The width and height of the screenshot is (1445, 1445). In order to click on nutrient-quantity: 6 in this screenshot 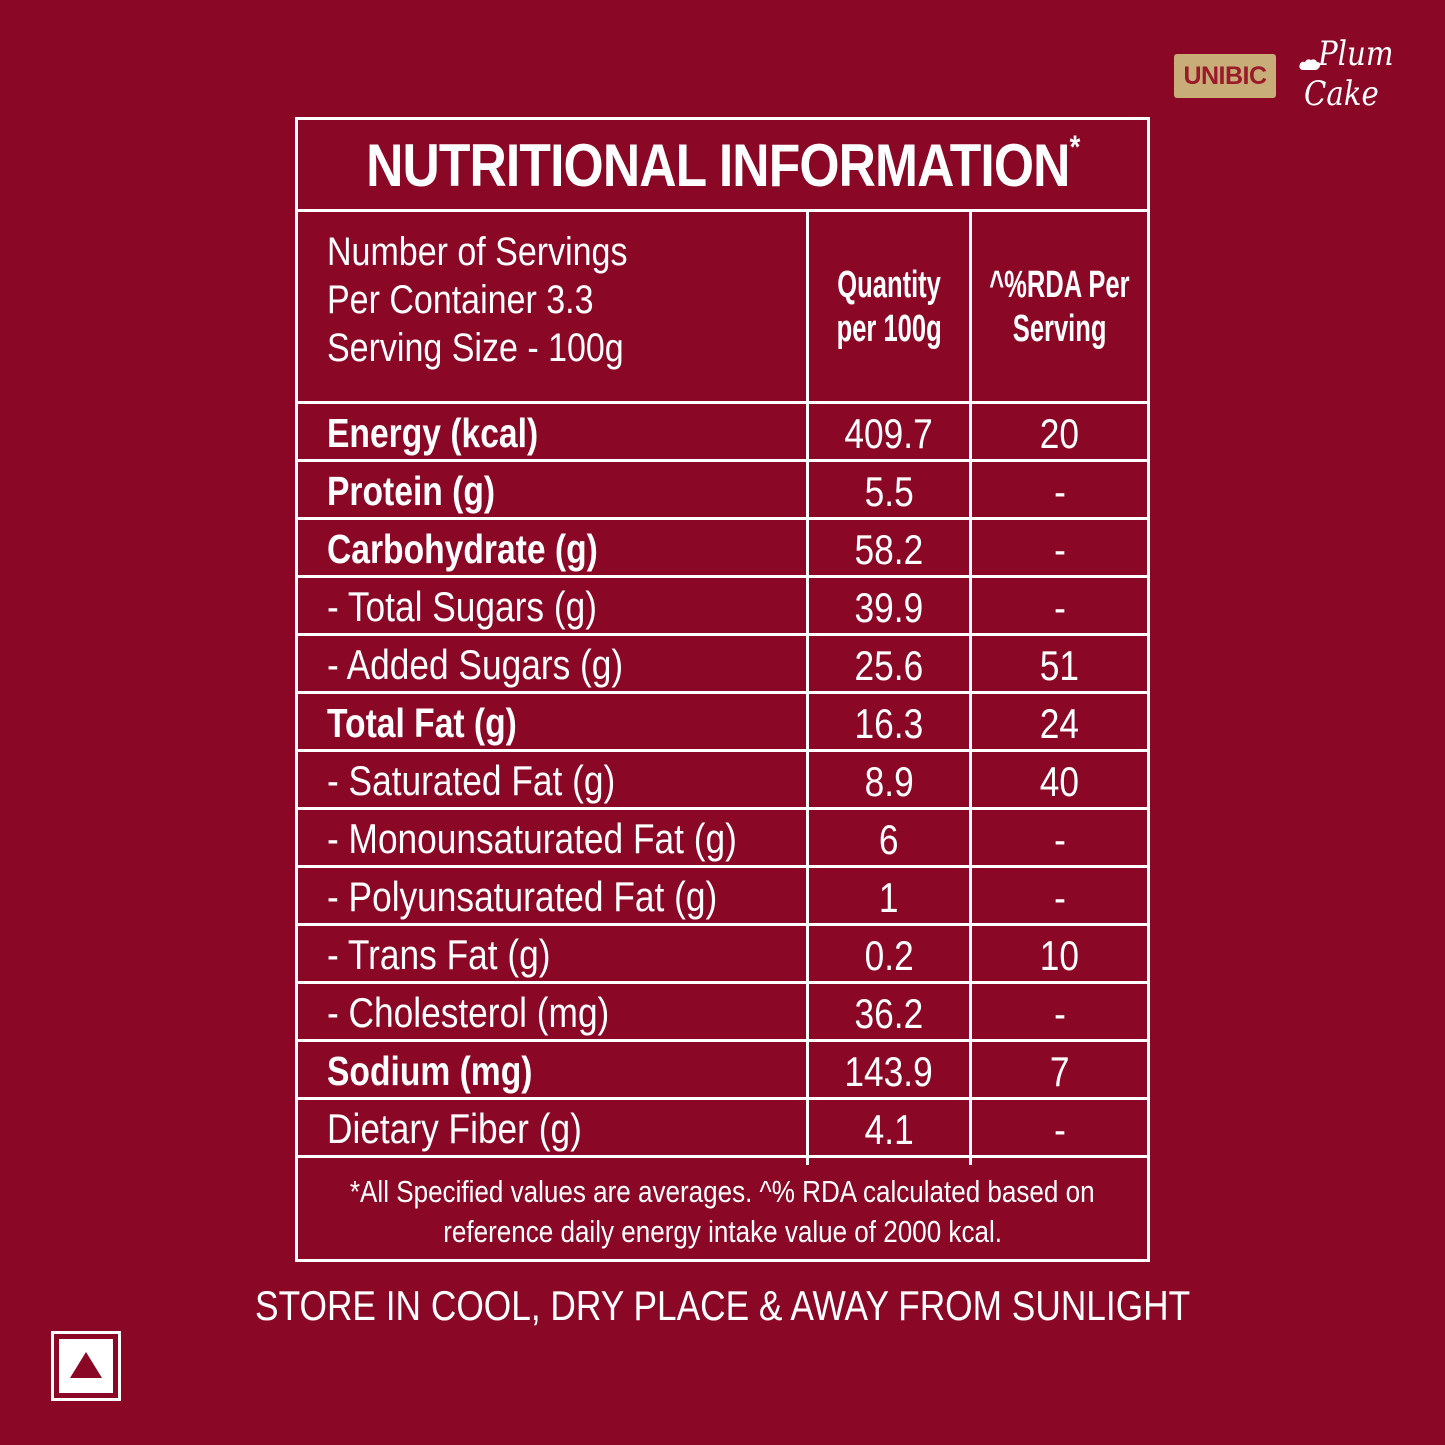, I will do `click(889, 839)`.